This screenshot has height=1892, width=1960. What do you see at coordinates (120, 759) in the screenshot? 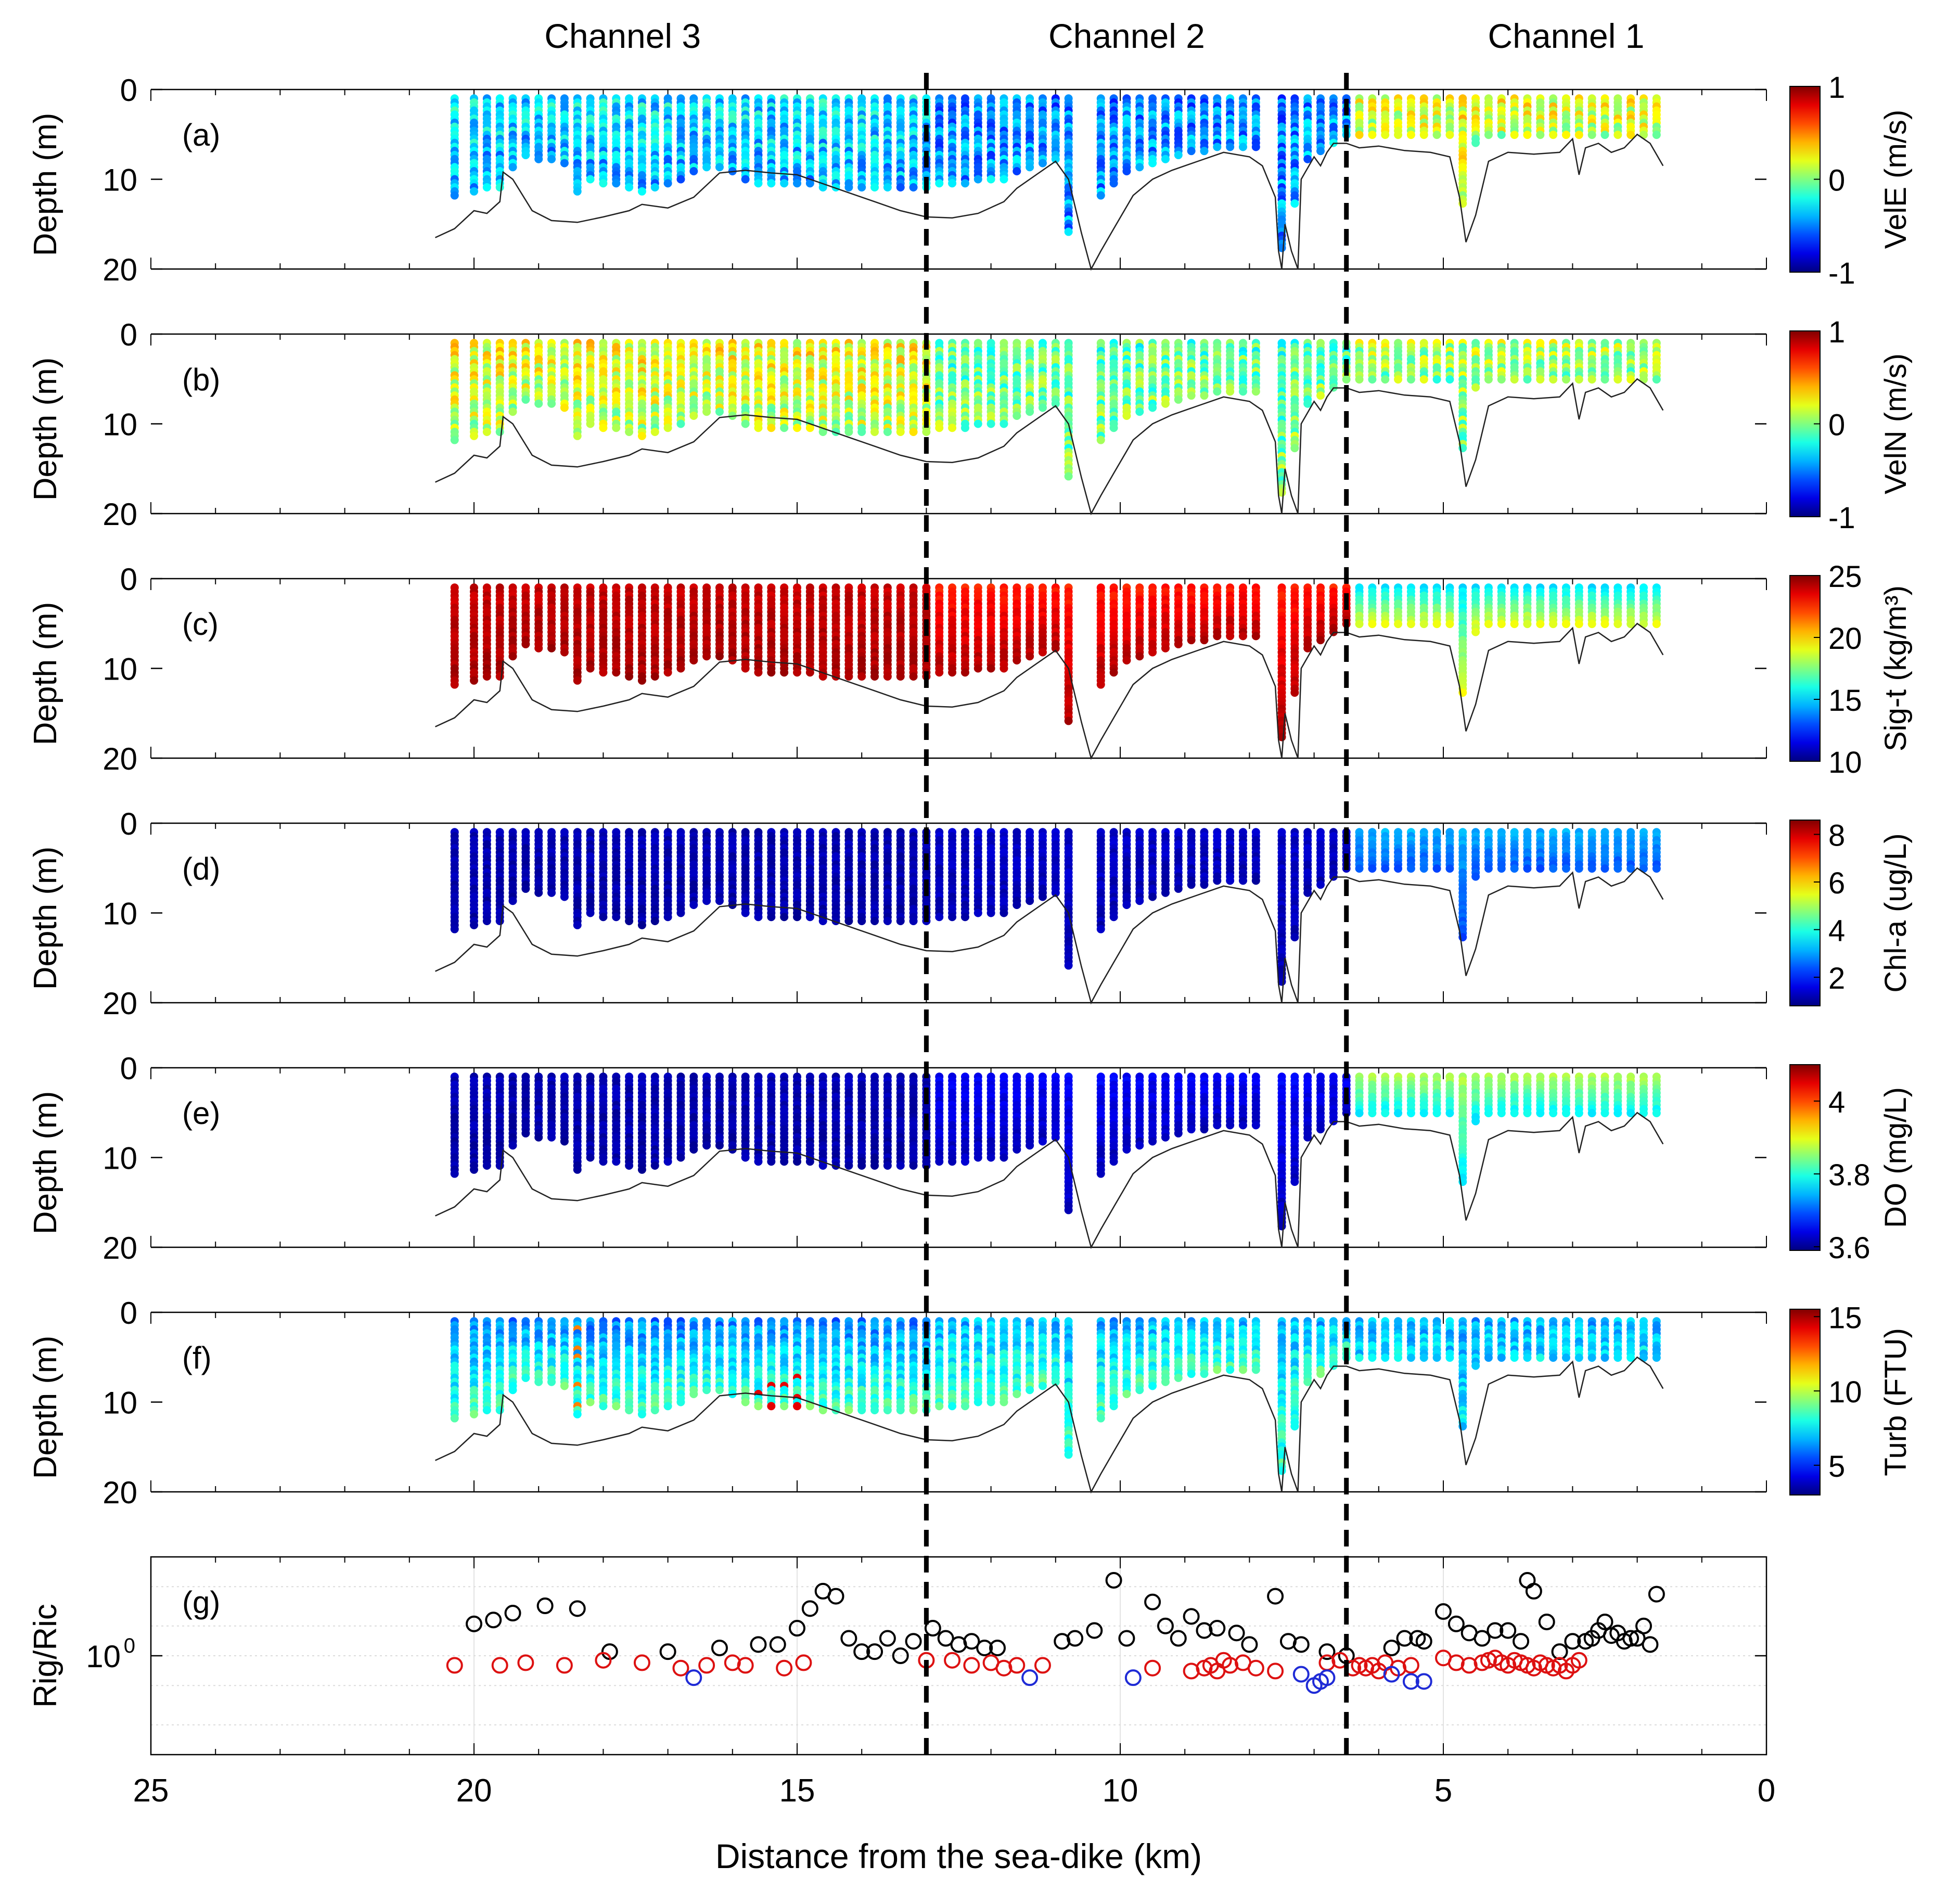
I see `depth-tick-label: 20` at bounding box center [120, 759].